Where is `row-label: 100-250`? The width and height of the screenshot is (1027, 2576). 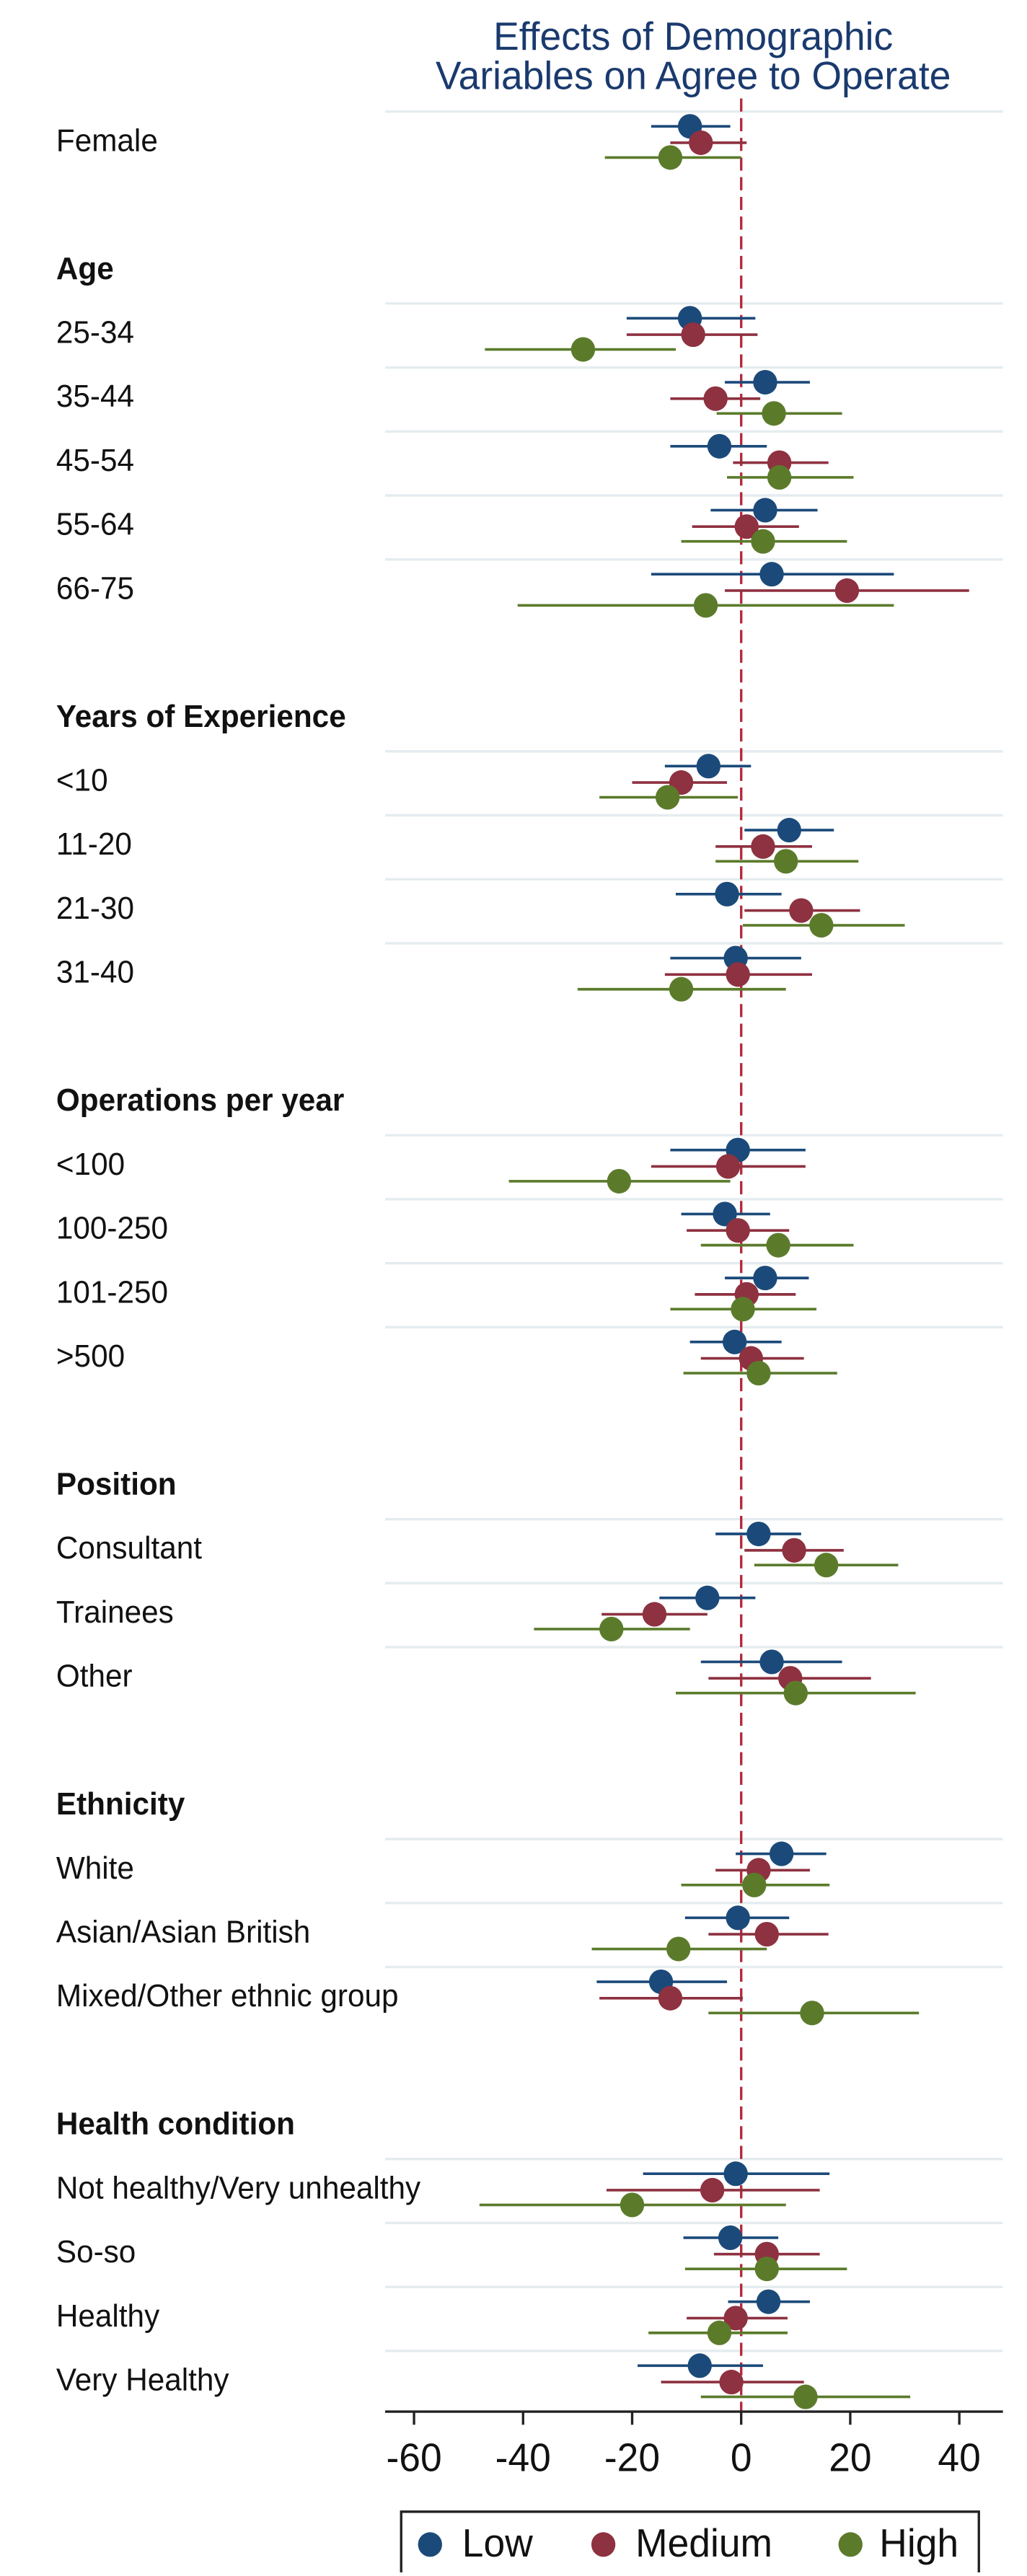 row-label: 100-250 is located at coordinates (112, 1228).